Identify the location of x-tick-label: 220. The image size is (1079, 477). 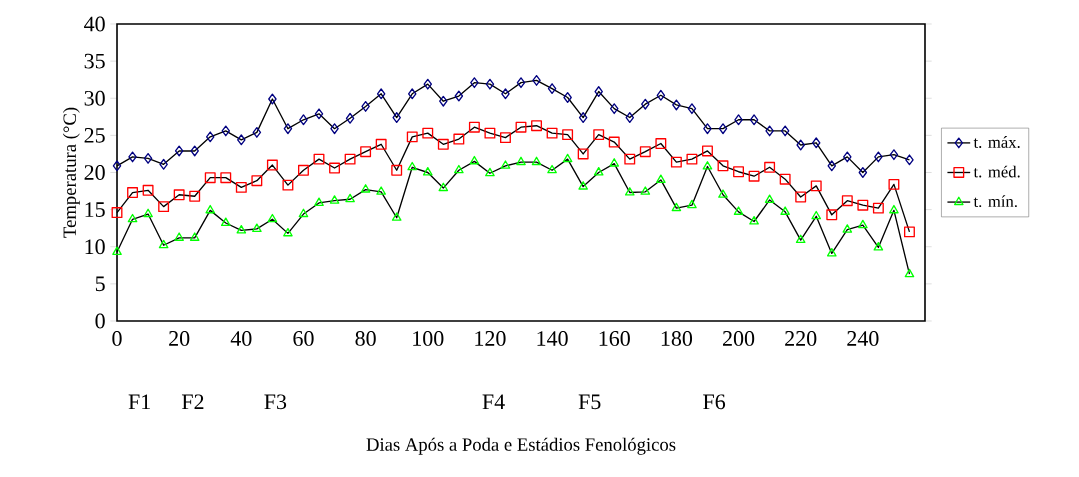
(801, 338).